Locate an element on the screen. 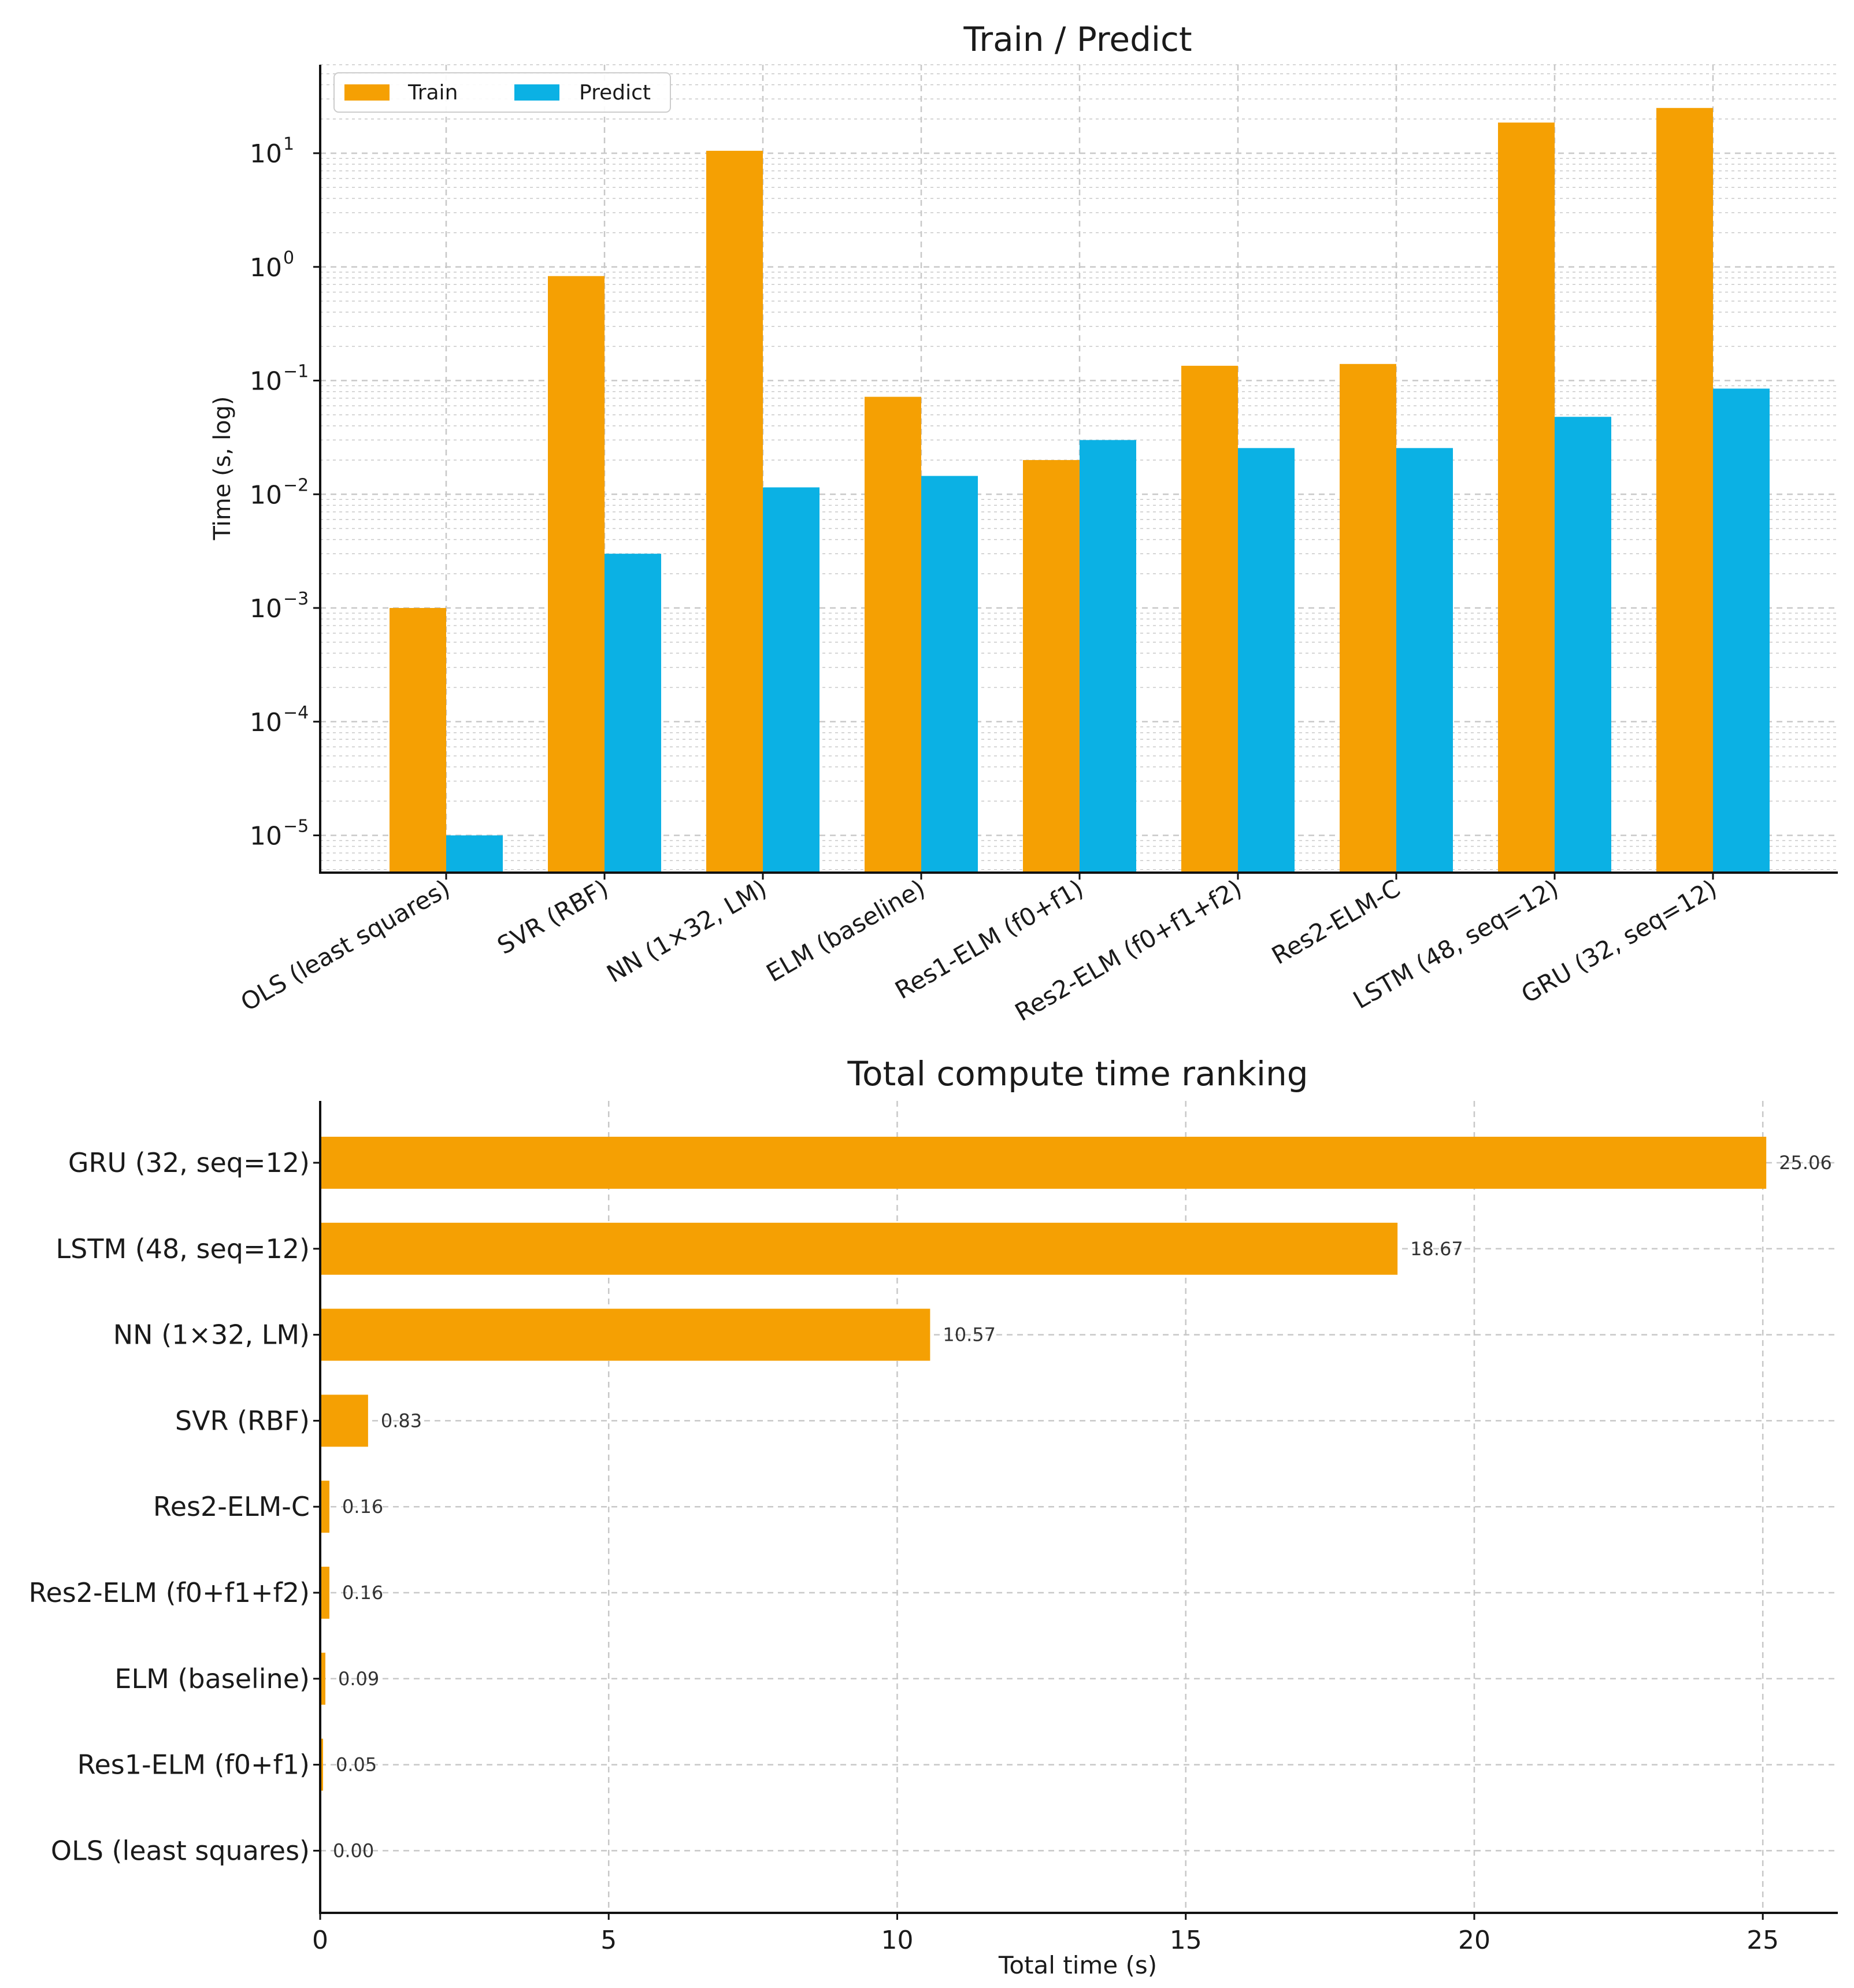  chart-title: Train / Predict is located at coordinates (1077, 39).